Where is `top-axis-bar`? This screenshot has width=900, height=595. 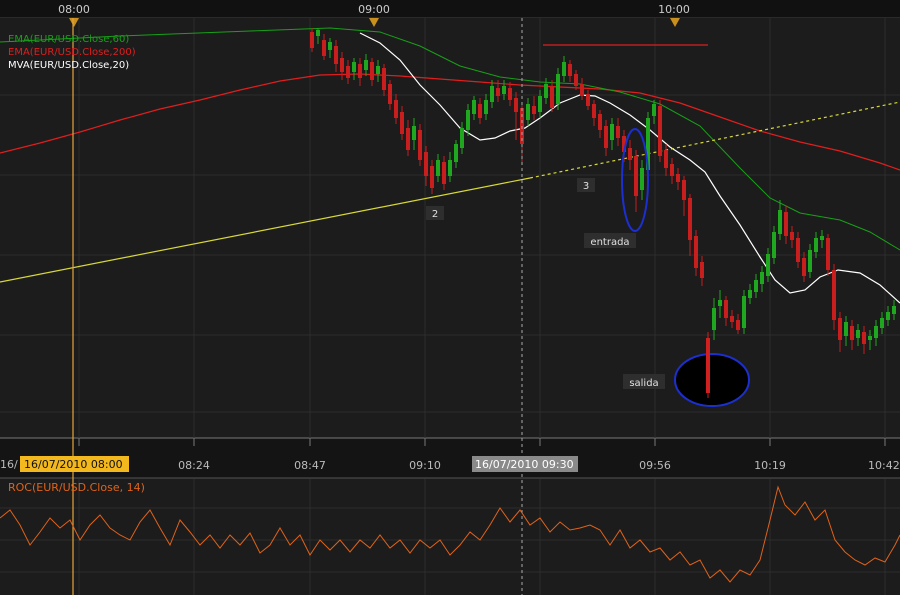 top-axis-bar is located at coordinates (450, 9).